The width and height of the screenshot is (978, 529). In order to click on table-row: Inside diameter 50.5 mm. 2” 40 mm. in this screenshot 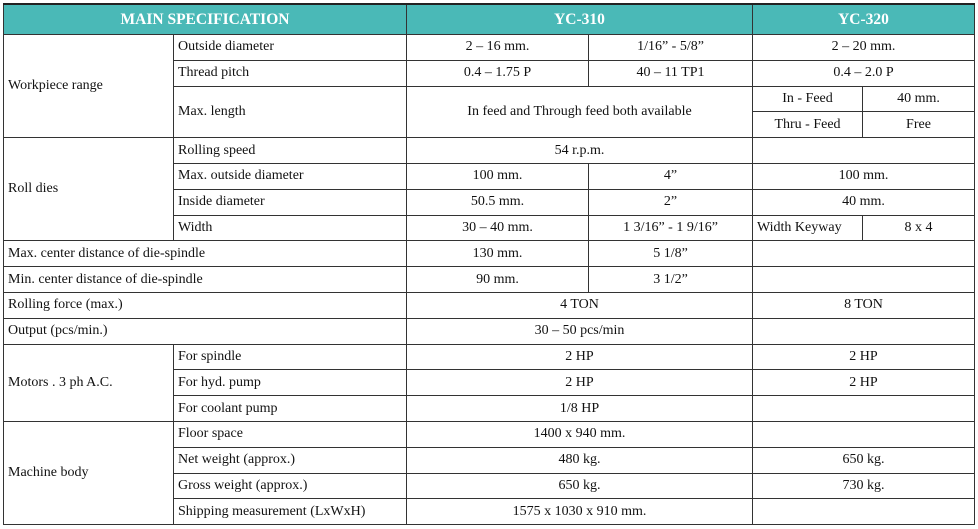, I will do `click(489, 202)`.